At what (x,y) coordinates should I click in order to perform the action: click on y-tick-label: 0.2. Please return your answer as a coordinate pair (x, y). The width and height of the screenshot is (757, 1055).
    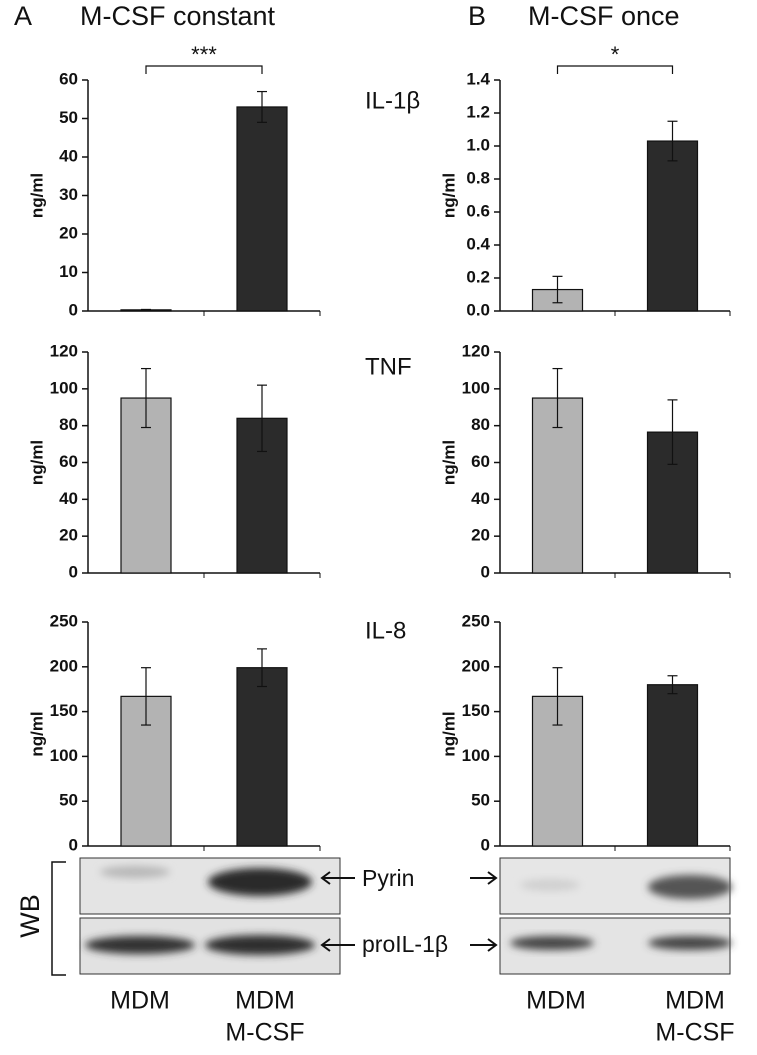
    Looking at the image, I should click on (478, 276).